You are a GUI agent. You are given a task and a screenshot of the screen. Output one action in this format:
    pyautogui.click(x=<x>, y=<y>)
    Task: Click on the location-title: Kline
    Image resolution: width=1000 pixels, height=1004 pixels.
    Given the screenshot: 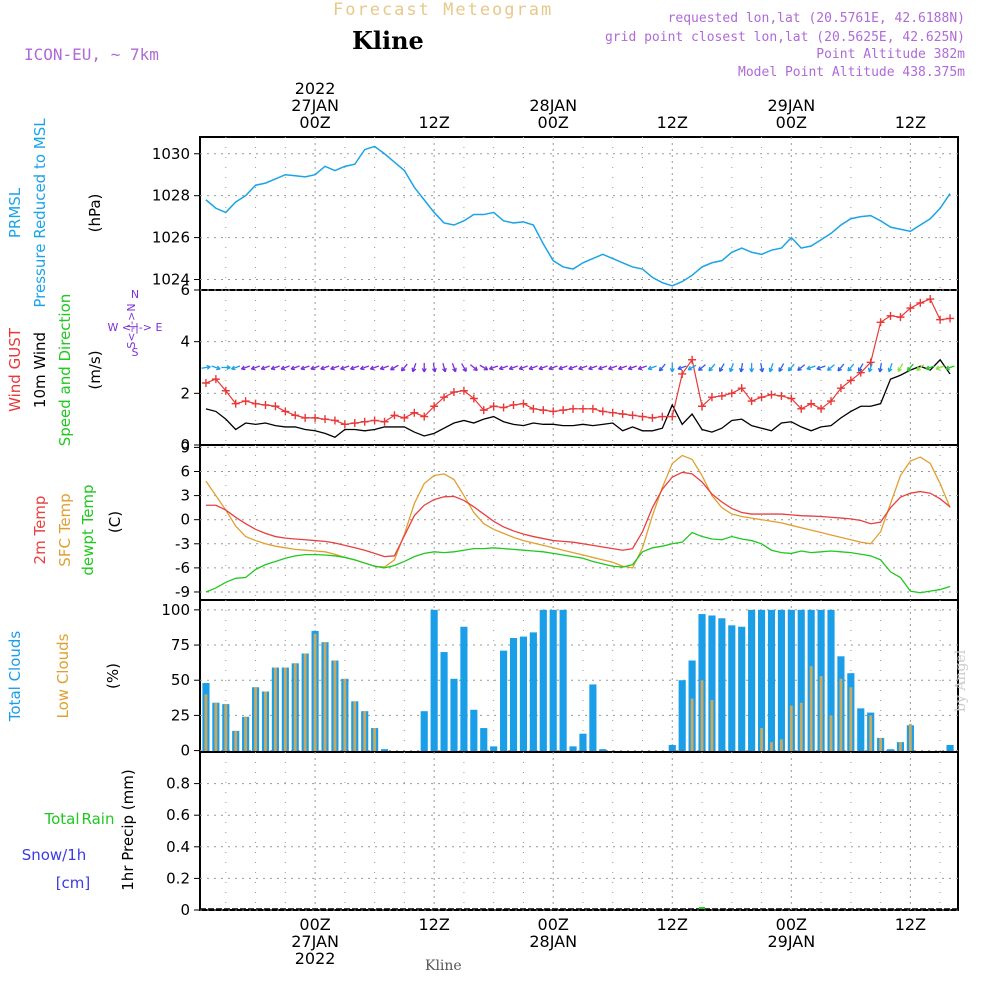 What is the action you would take?
    pyautogui.click(x=388, y=40)
    